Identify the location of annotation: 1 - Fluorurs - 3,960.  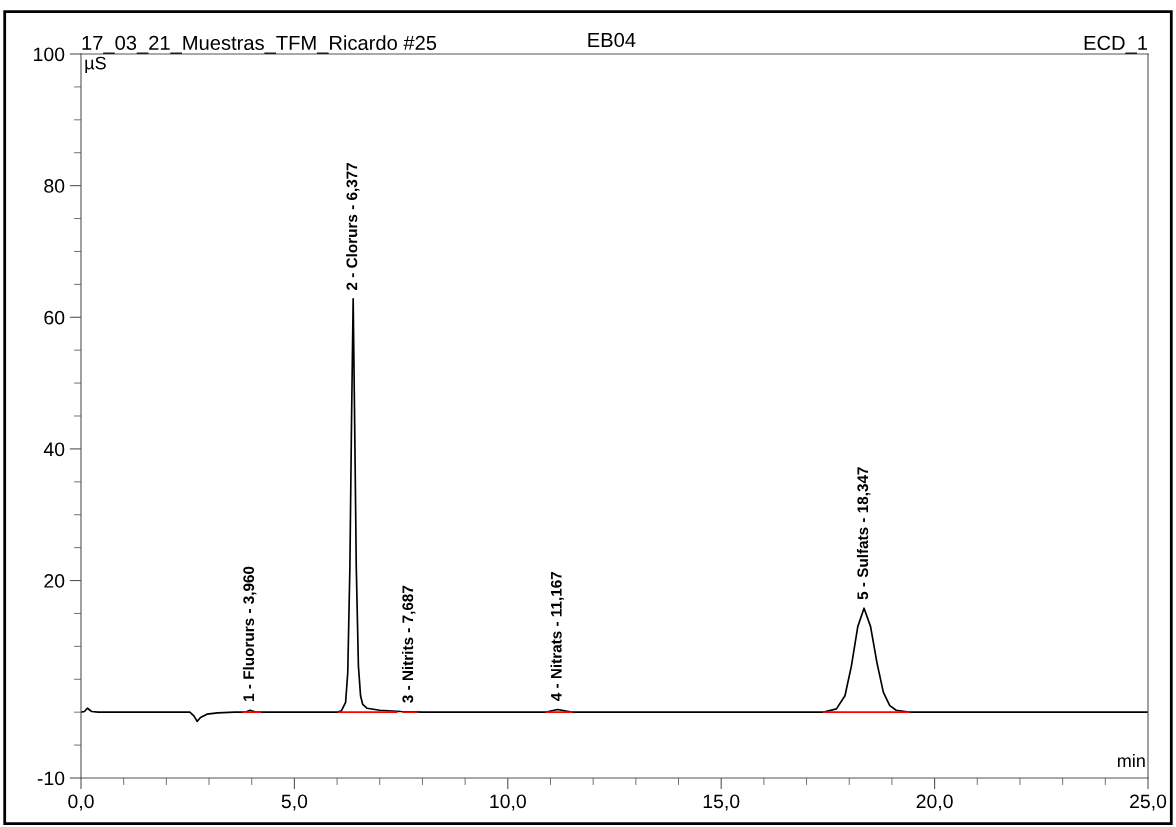
(249, 633).